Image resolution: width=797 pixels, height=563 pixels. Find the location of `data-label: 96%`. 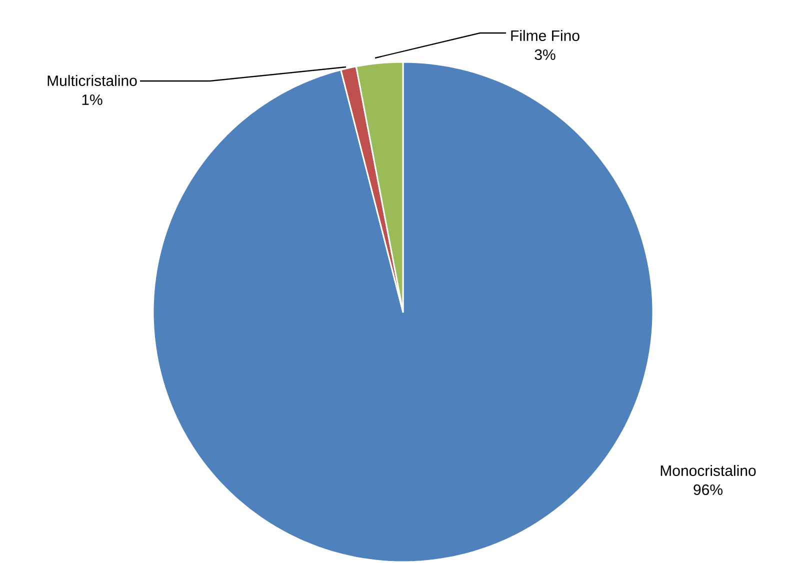

data-label: 96% is located at coordinates (708, 489).